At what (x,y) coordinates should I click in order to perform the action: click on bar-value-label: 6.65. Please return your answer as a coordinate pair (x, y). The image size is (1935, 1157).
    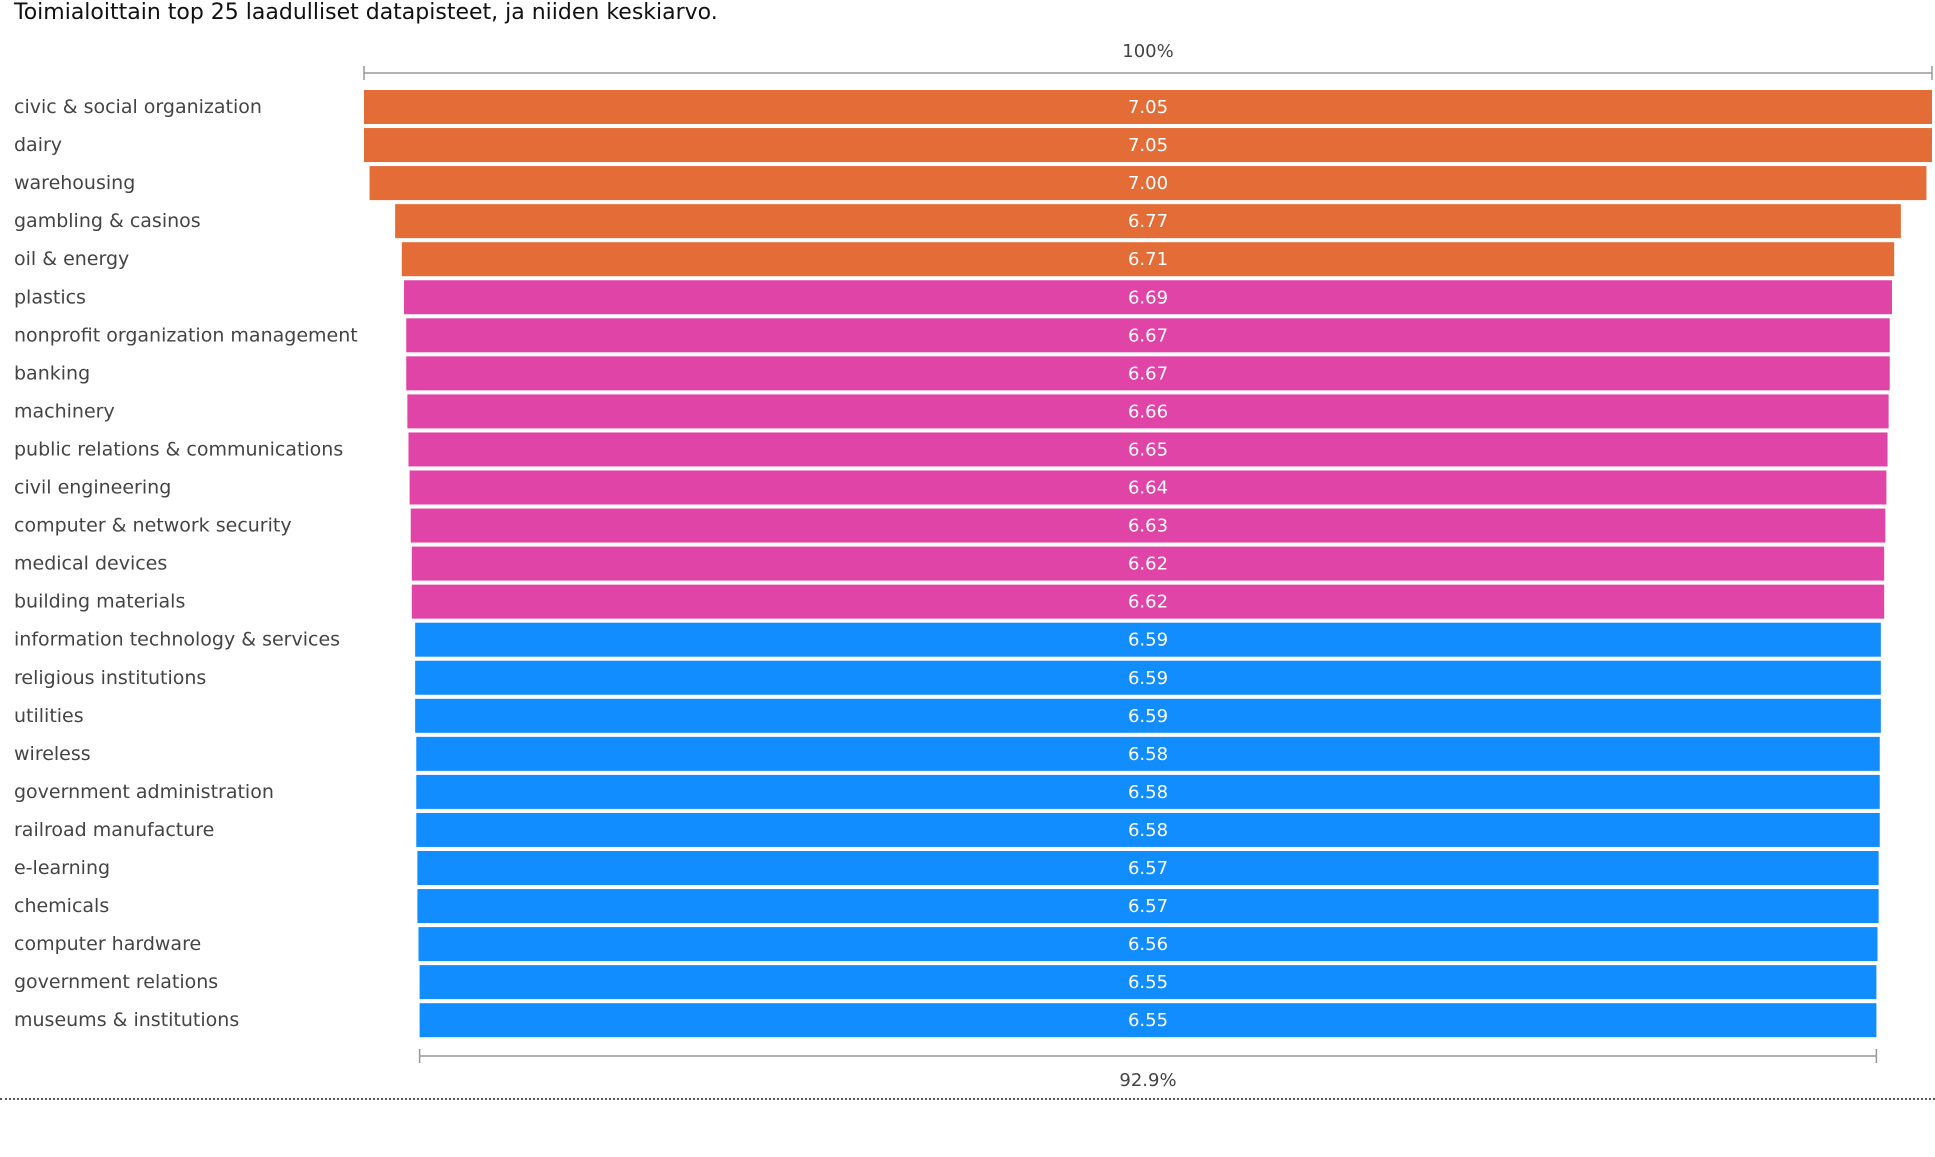
    Looking at the image, I should click on (1148, 449).